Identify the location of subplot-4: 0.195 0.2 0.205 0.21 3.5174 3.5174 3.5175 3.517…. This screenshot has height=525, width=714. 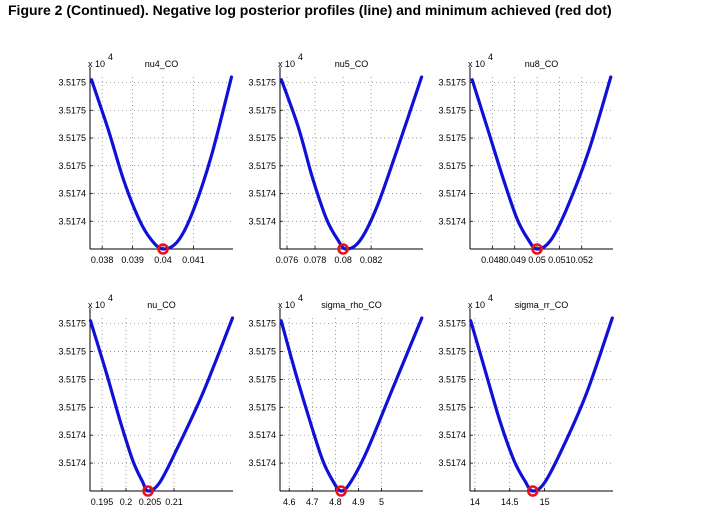
(146, 400).